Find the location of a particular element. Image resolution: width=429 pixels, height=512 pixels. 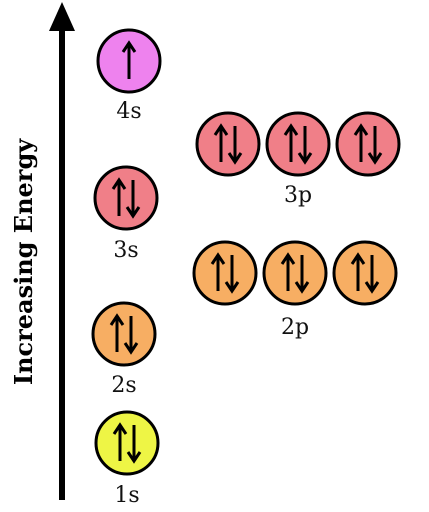

orbital-label: 2s is located at coordinates (123, 385).